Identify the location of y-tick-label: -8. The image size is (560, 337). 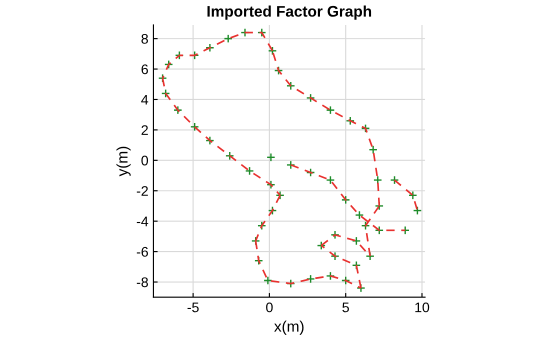
(142, 282).